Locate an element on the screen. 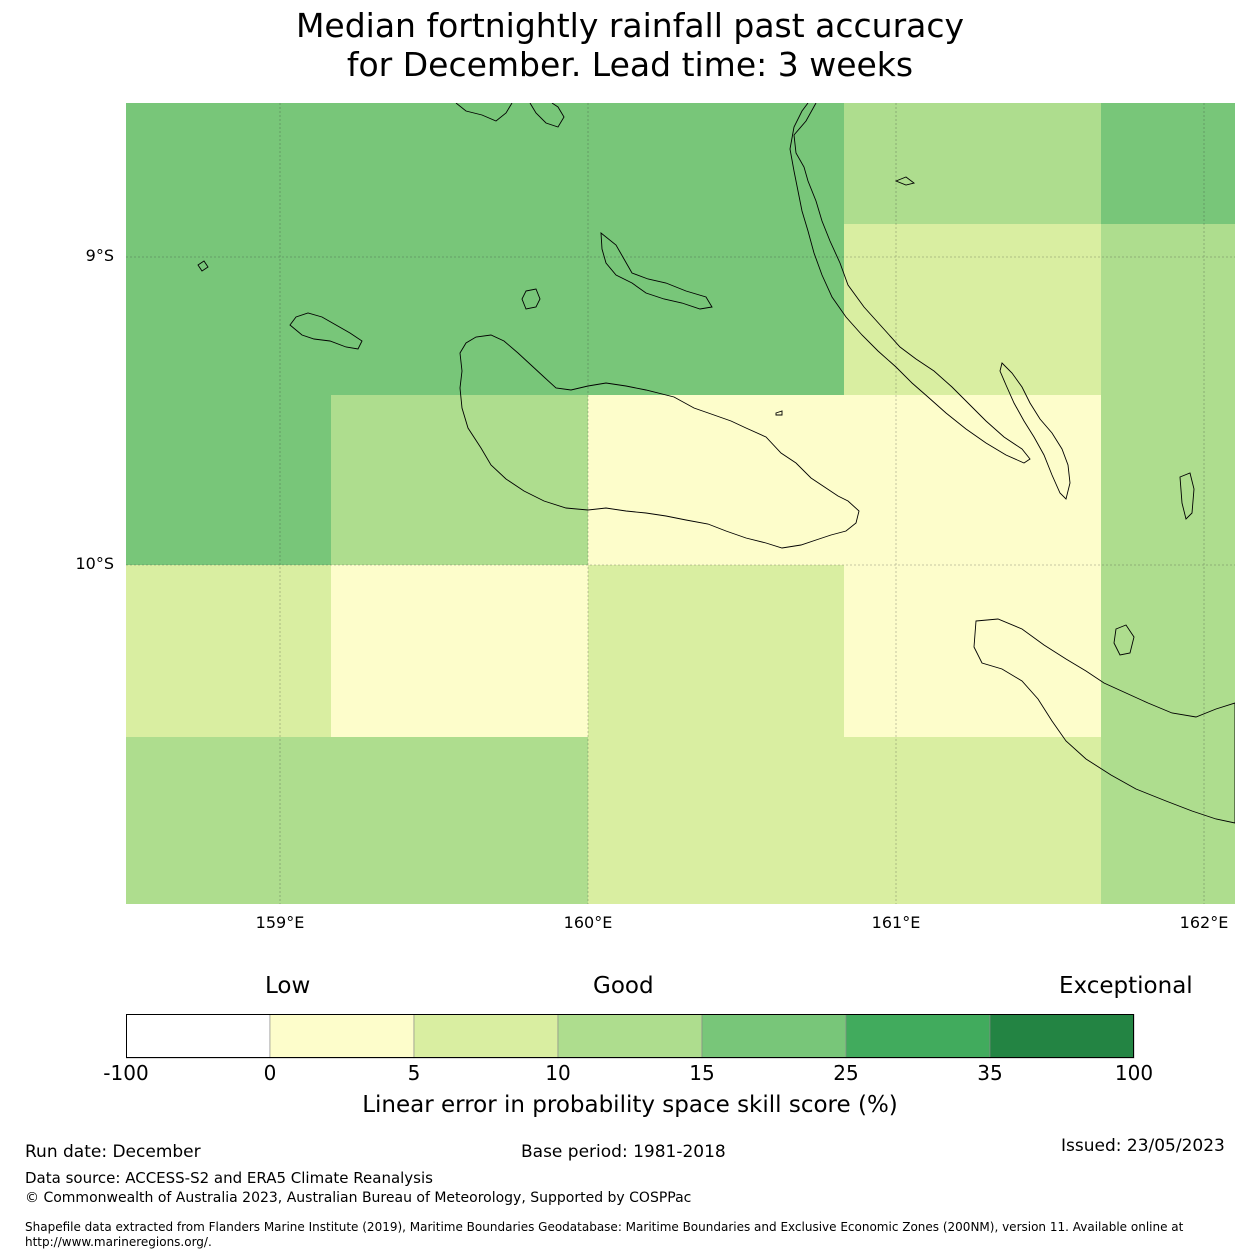 The height and width of the screenshot is (1260, 1260). lon-label-162e: 162°E is located at coordinates (1204, 922).